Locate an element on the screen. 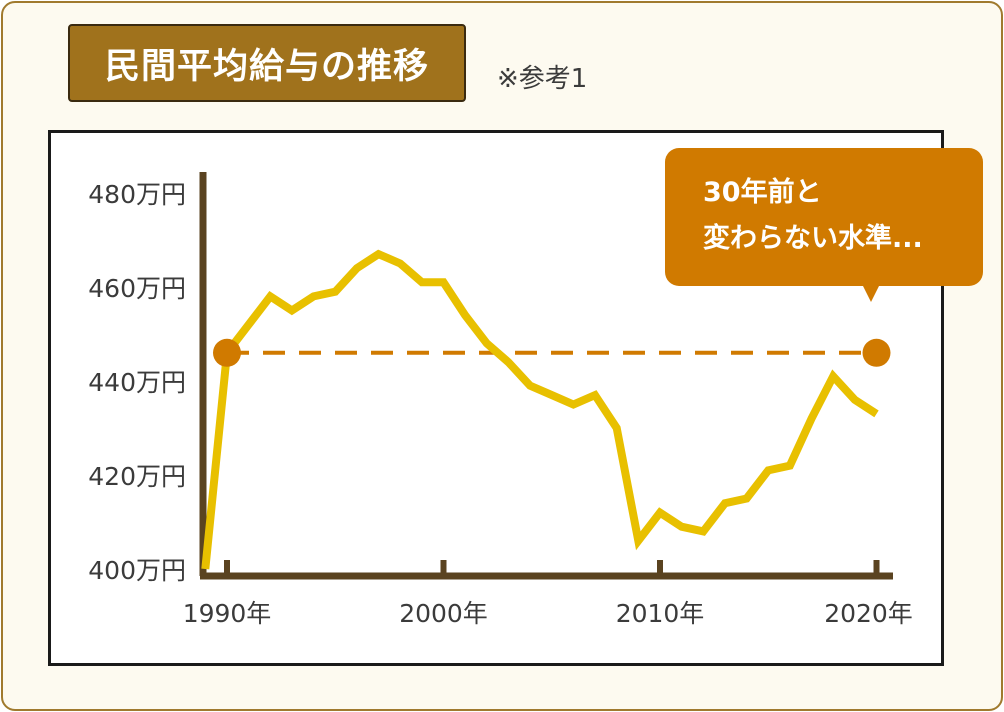 The height and width of the screenshot is (712, 1004). x-tick-label: 2010年 is located at coordinates (660, 613).